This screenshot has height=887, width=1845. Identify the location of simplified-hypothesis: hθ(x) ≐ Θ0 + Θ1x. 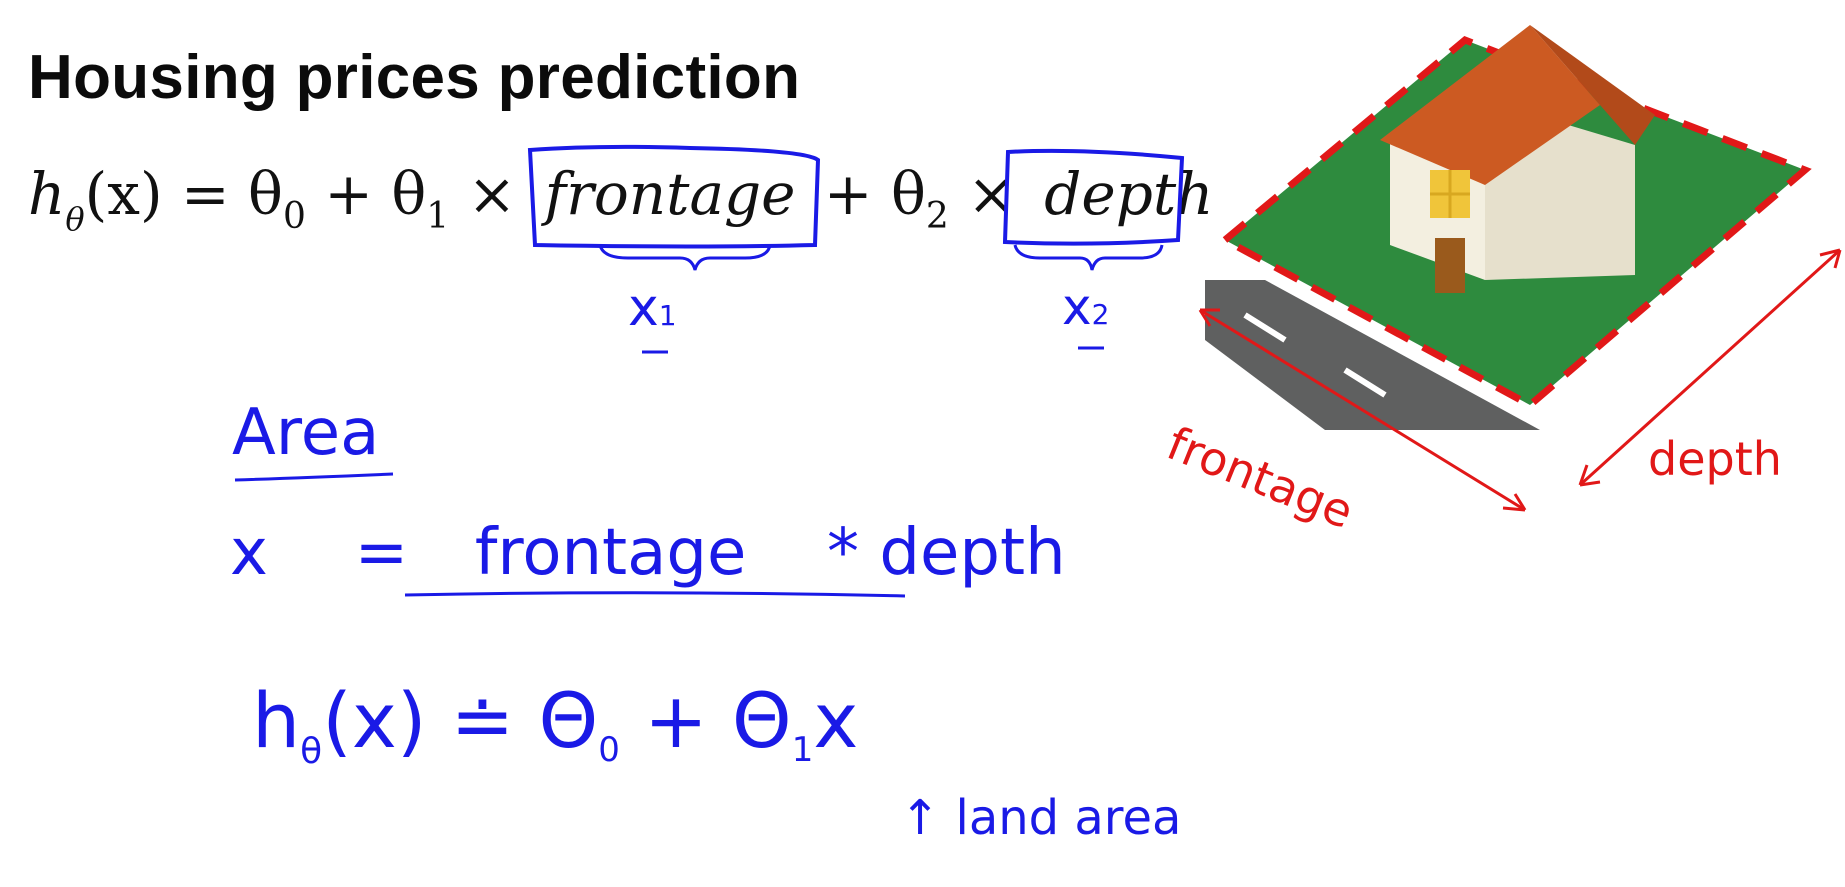
(555, 724).